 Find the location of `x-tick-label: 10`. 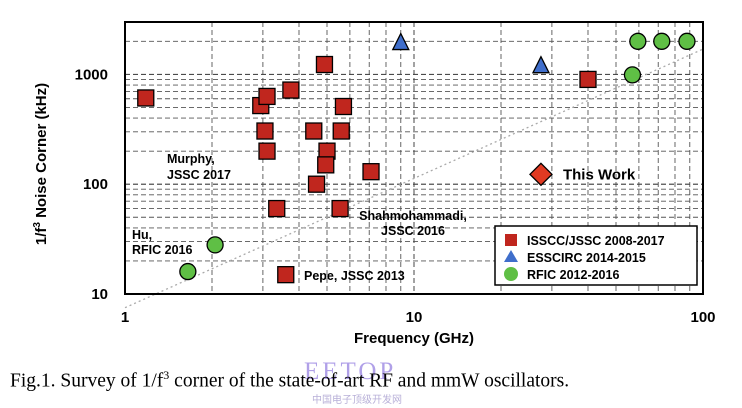

x-tick-label: 10 is located at coordinates (414, 317).